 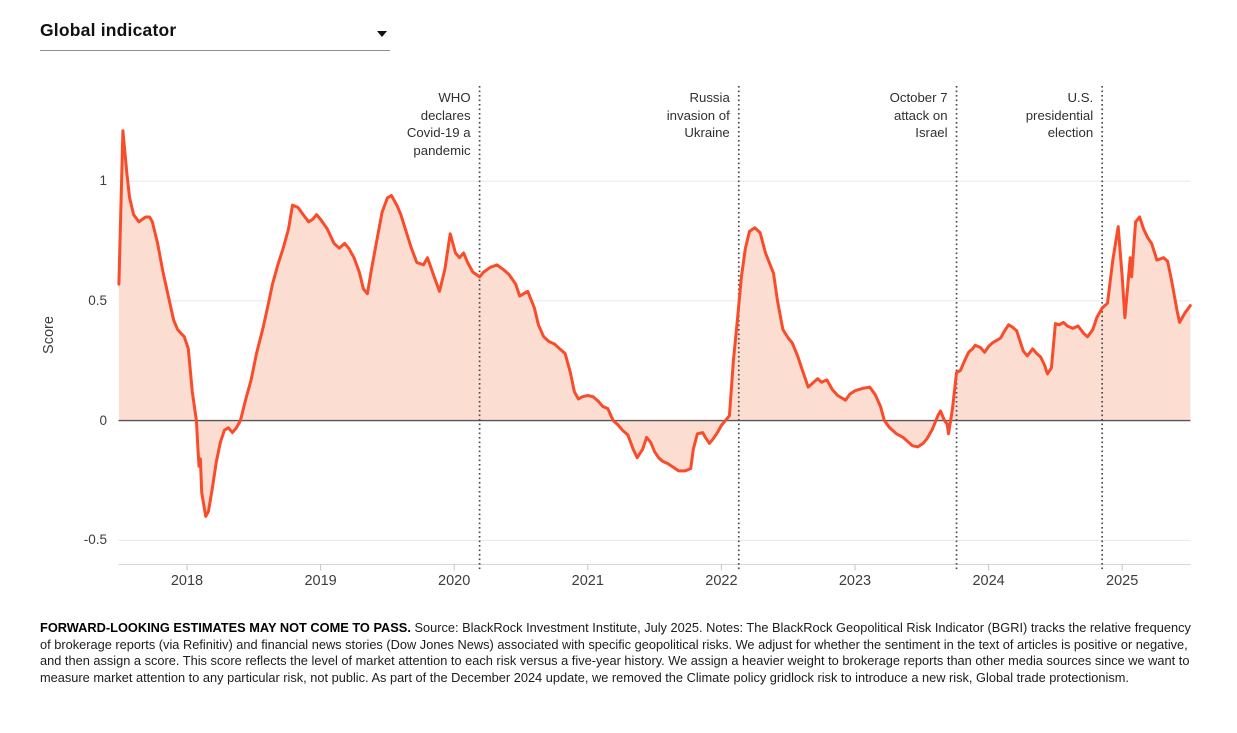 What do you see at coordinates (187, 581) in the screenshot?
I see `x-tick-label: 2018` at bounding box center [187, 581].